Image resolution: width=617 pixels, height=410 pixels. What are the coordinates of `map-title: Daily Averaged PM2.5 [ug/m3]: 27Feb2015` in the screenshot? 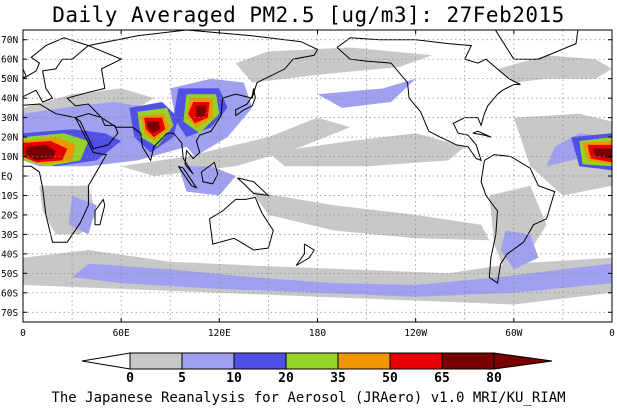 It's located at (308, 15).